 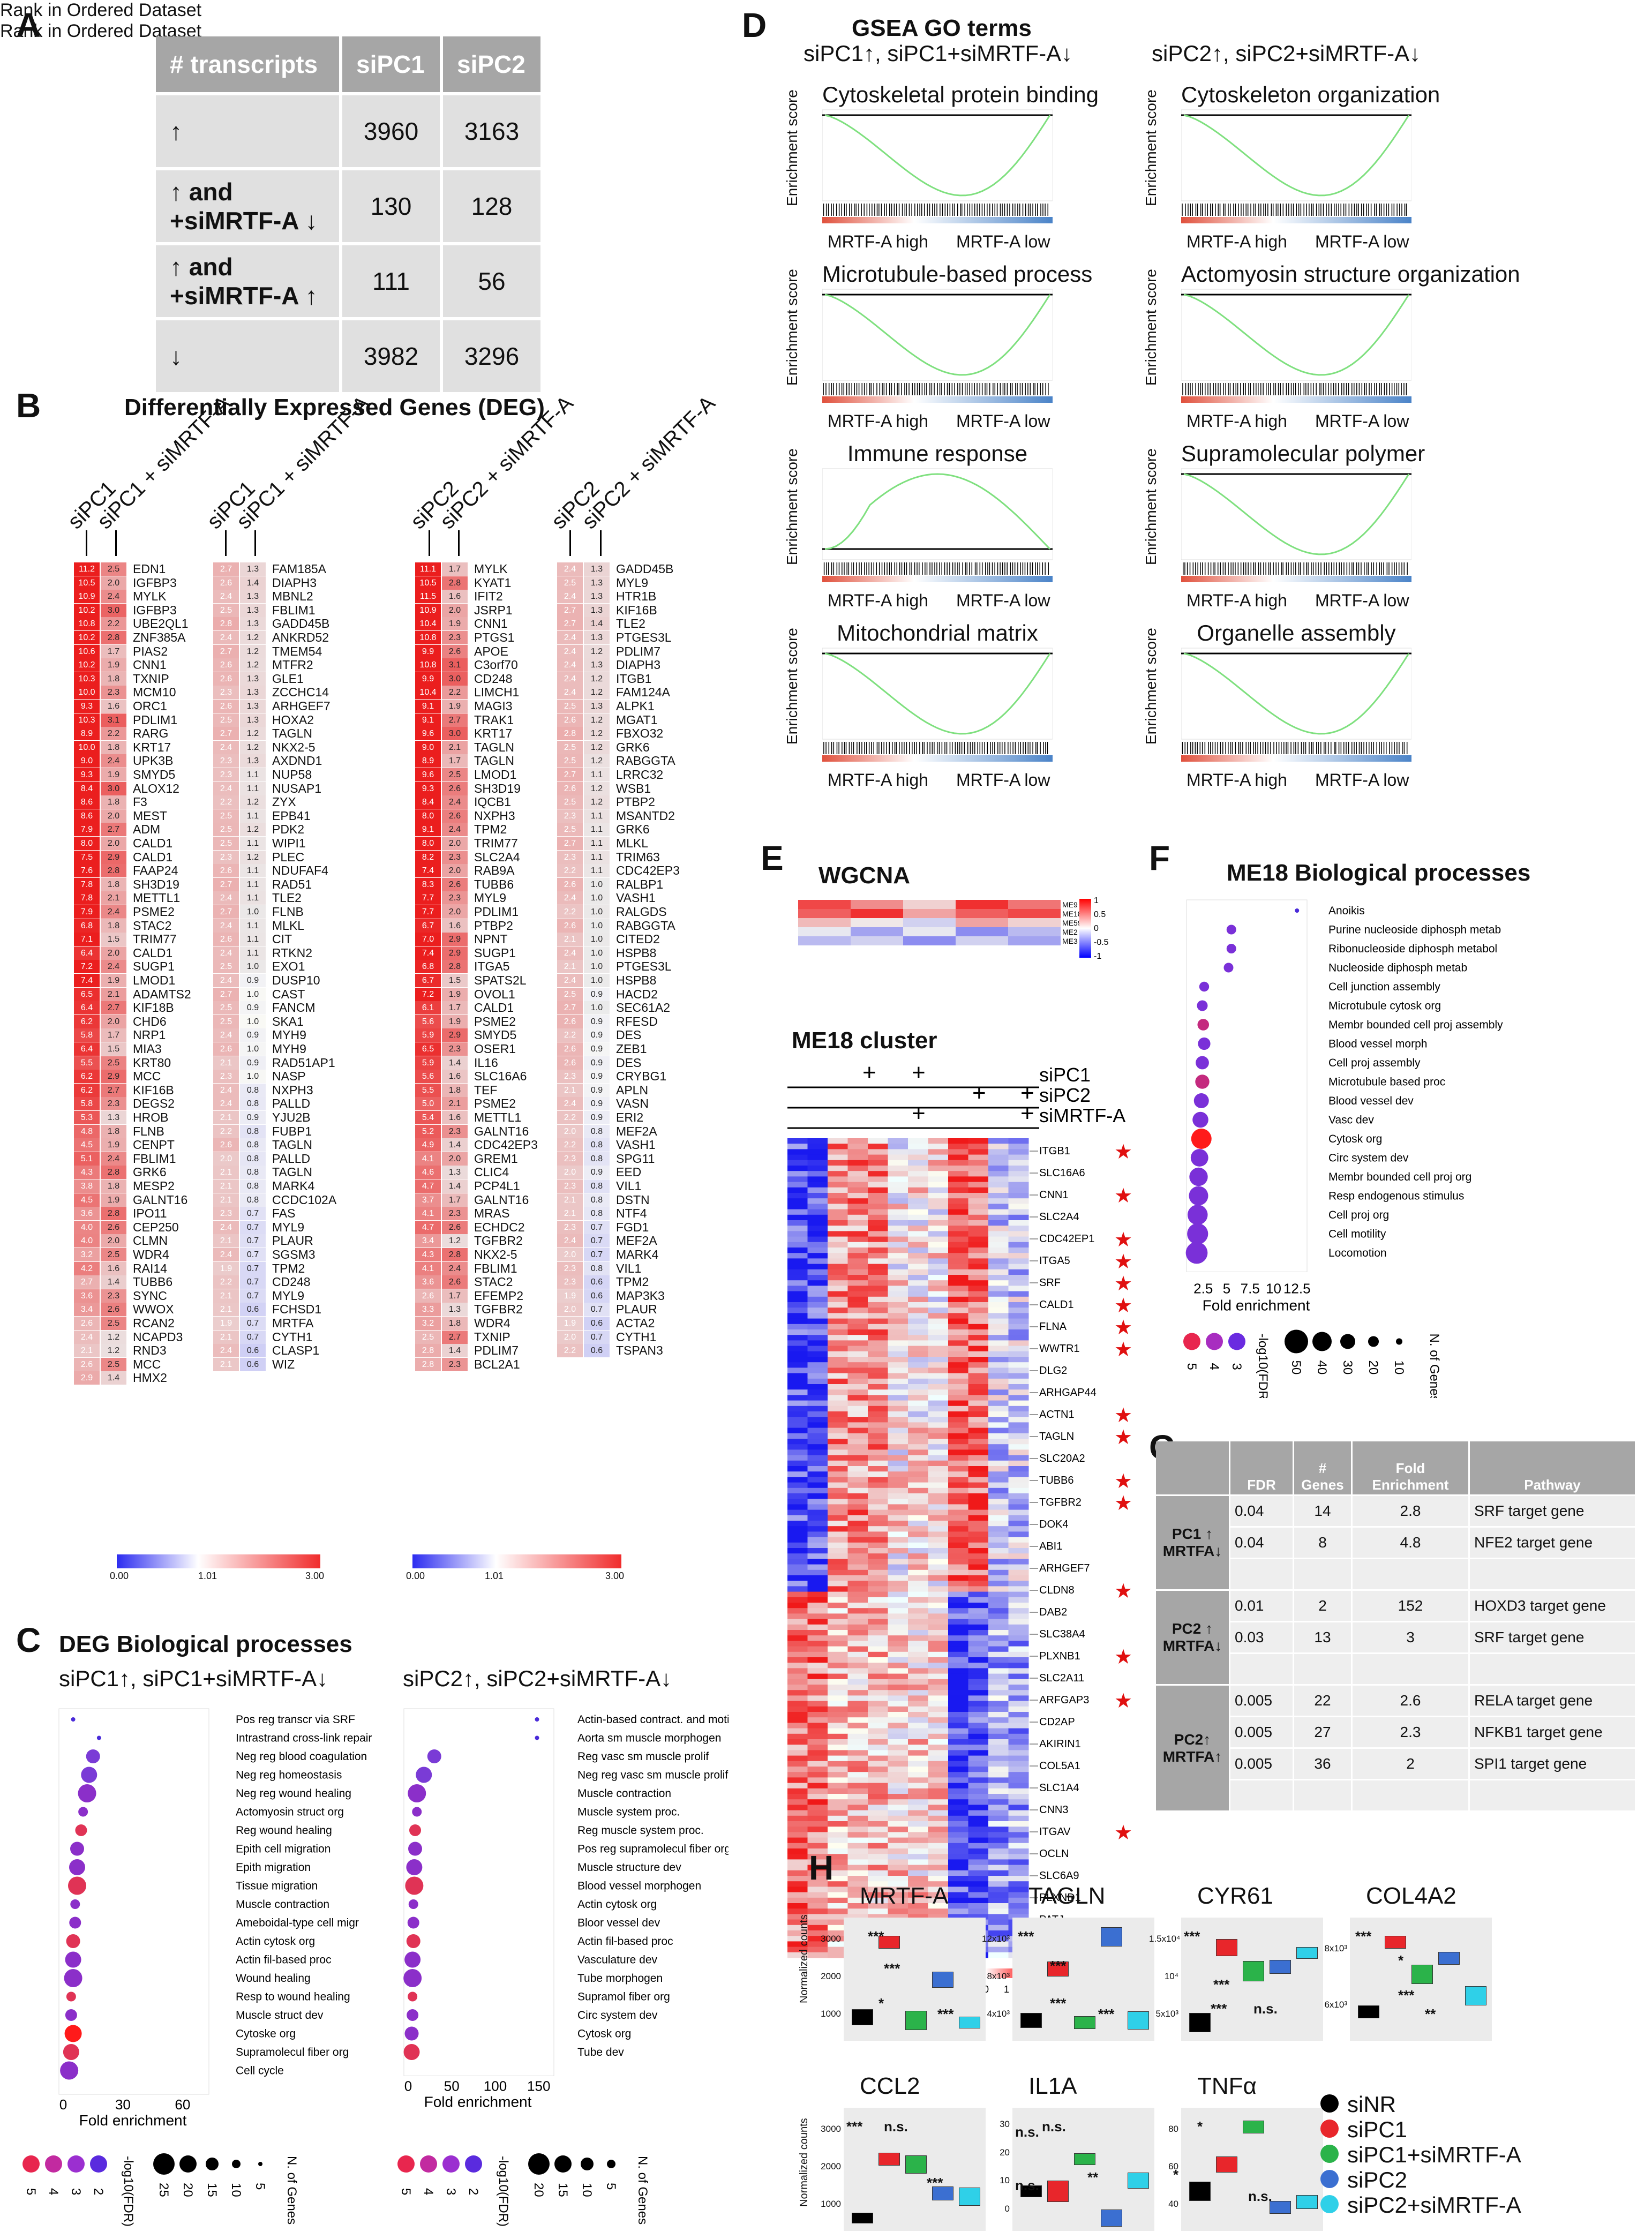 What do you see at coordinates (283, 1849) in the screenshot?
I see `term-label: Epith cell migration` at bounding box center [283, 1849].